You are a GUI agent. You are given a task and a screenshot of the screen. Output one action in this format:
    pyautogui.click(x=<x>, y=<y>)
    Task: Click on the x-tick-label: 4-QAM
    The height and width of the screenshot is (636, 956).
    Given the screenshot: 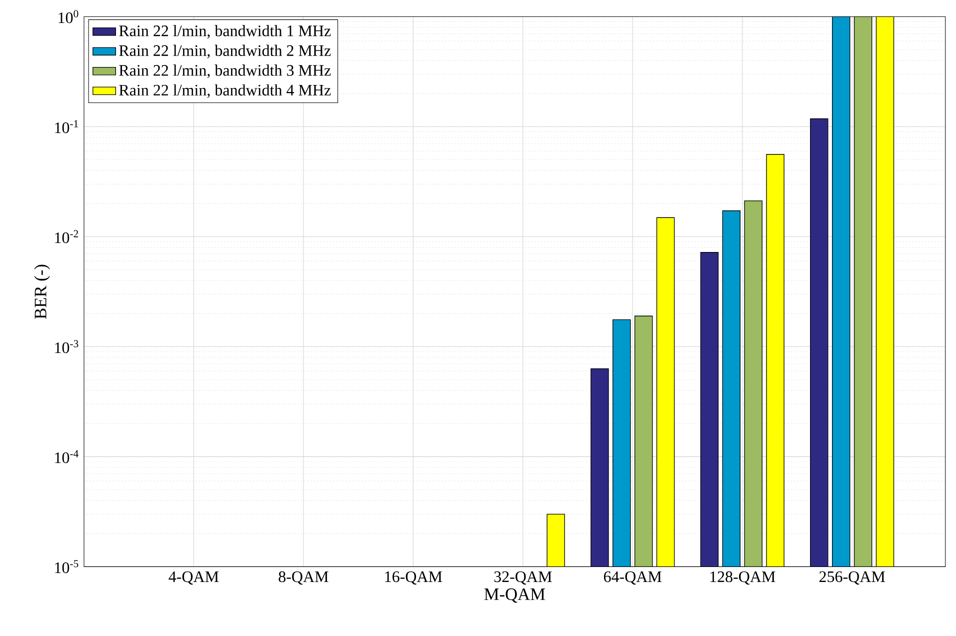 What is the action you would take?
    pyautogui.click(x=193, y=578)
    